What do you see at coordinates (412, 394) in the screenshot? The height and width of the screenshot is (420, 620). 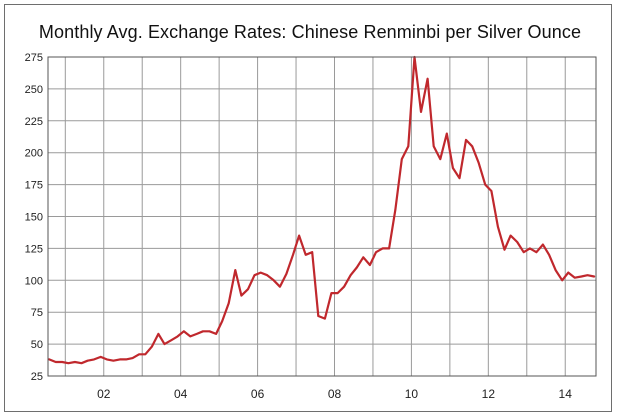 I see `x-tick-label: 10` at bounding box center [412, 394].